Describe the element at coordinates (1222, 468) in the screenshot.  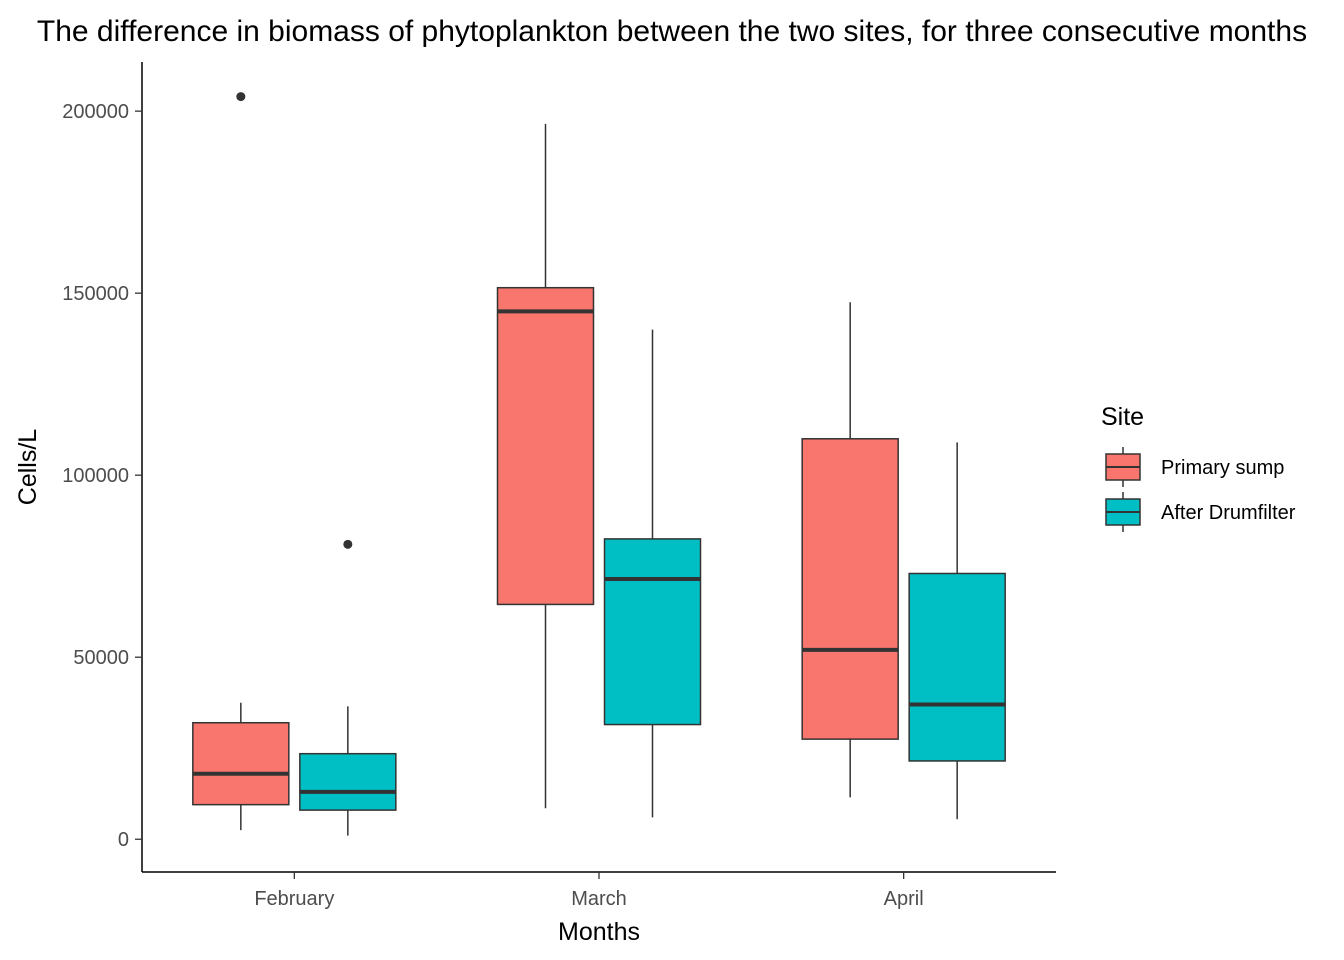
I see `legend-label: Primary sump` at that location.